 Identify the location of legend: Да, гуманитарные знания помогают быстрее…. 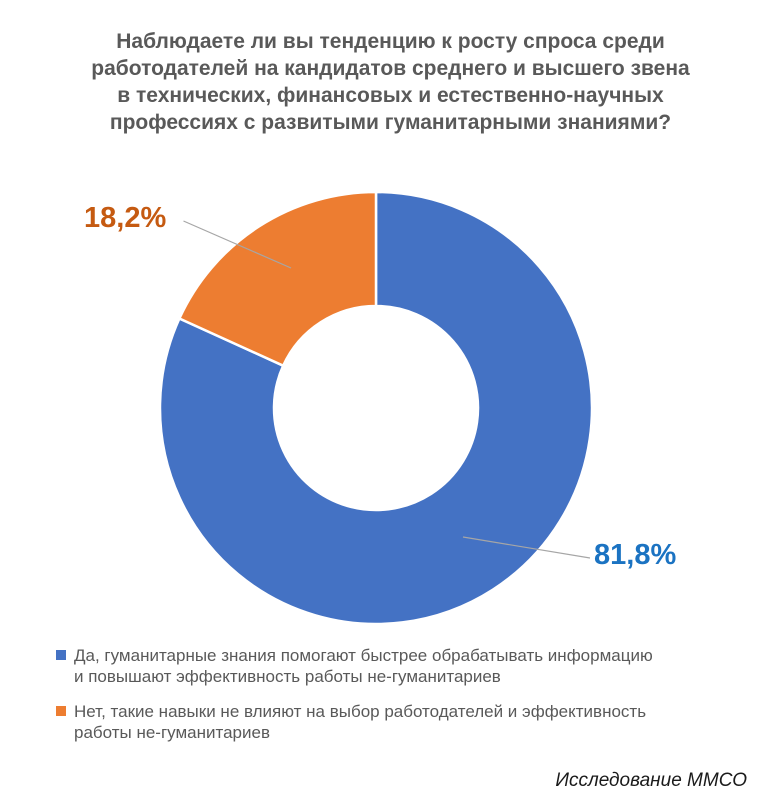
(406, 701).